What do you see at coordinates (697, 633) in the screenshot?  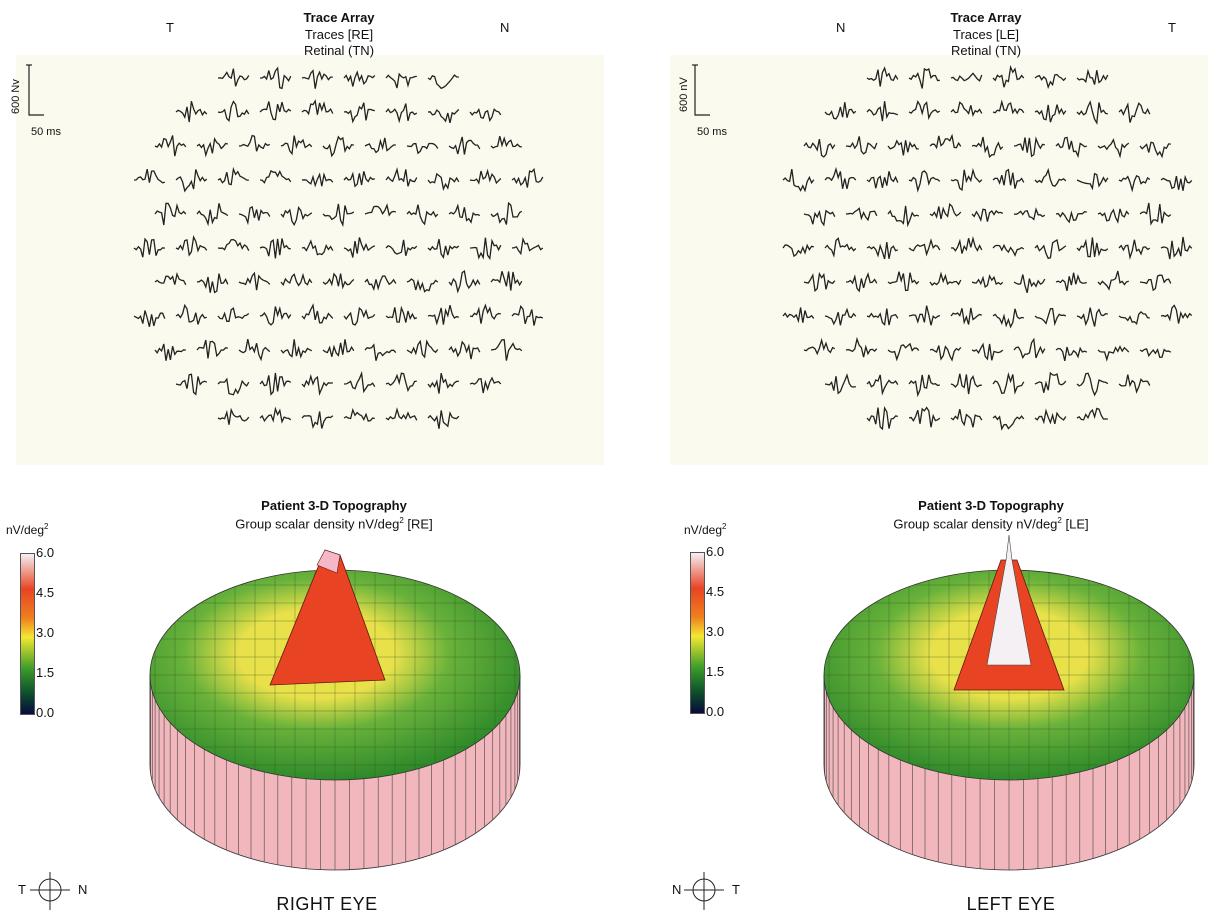 I see `left-colorbar` at bounding box center [697, 633].